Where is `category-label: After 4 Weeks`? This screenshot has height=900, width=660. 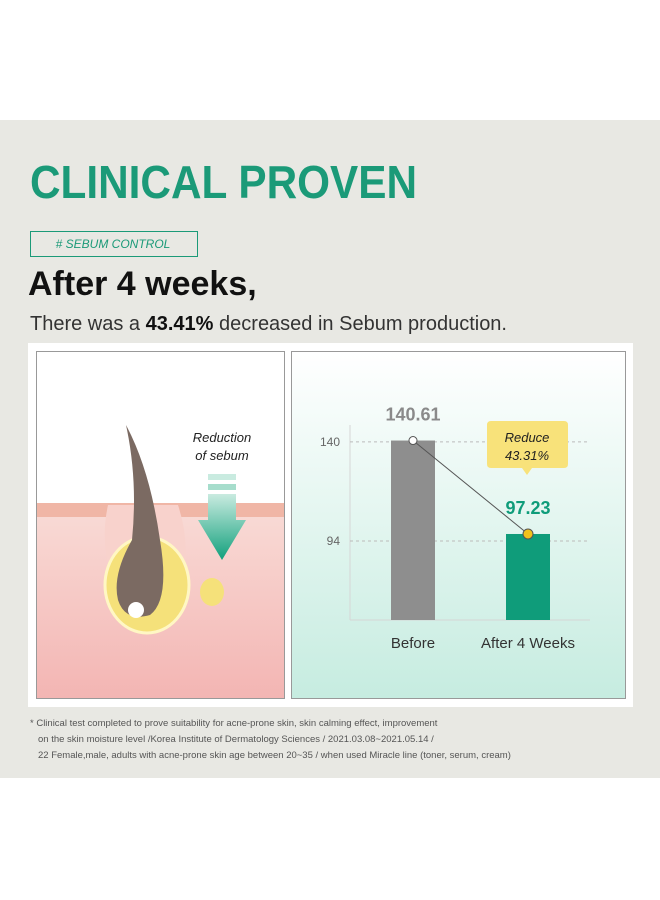
category-label: After 4 Weeks is located at coordinates (528, 643).